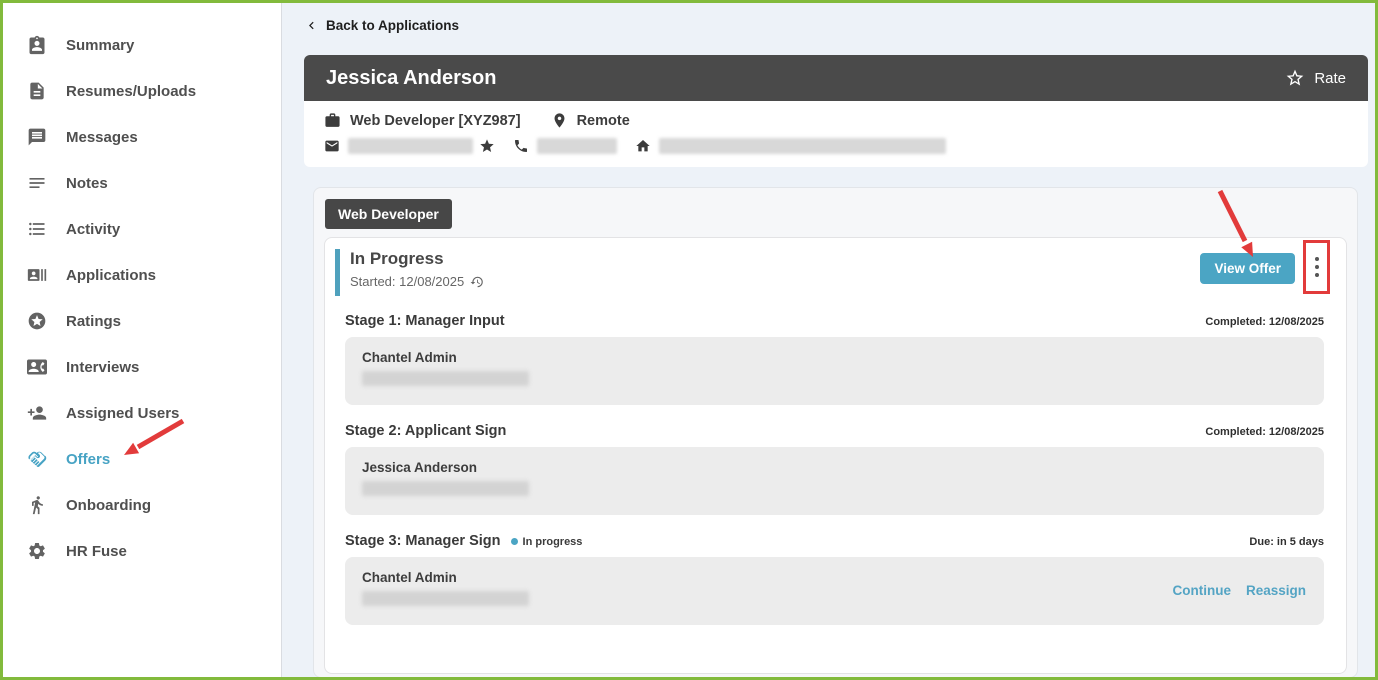 The image size is (1378, 680). I want to click on status-accent-bar, so click(337, 272).